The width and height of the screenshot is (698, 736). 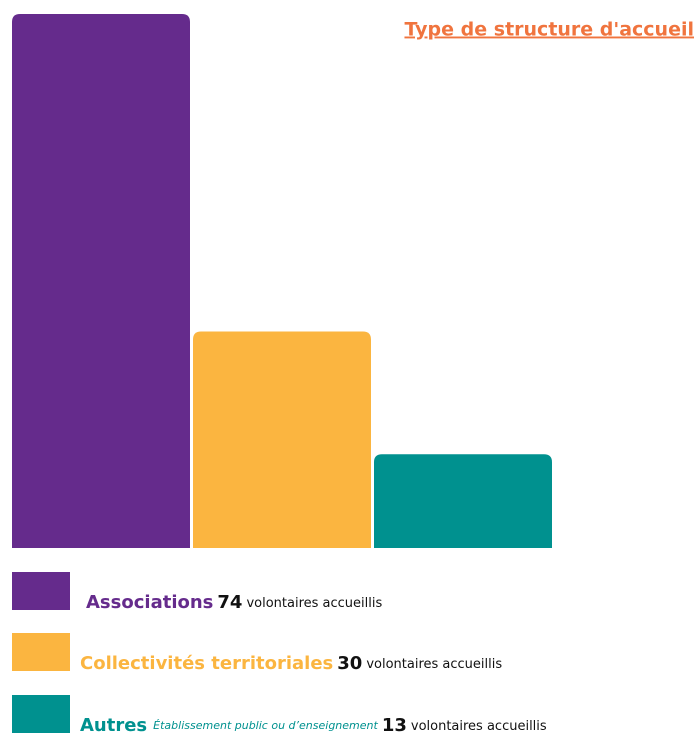 I want to click on value-label: 74, so click(x=229, y=602).